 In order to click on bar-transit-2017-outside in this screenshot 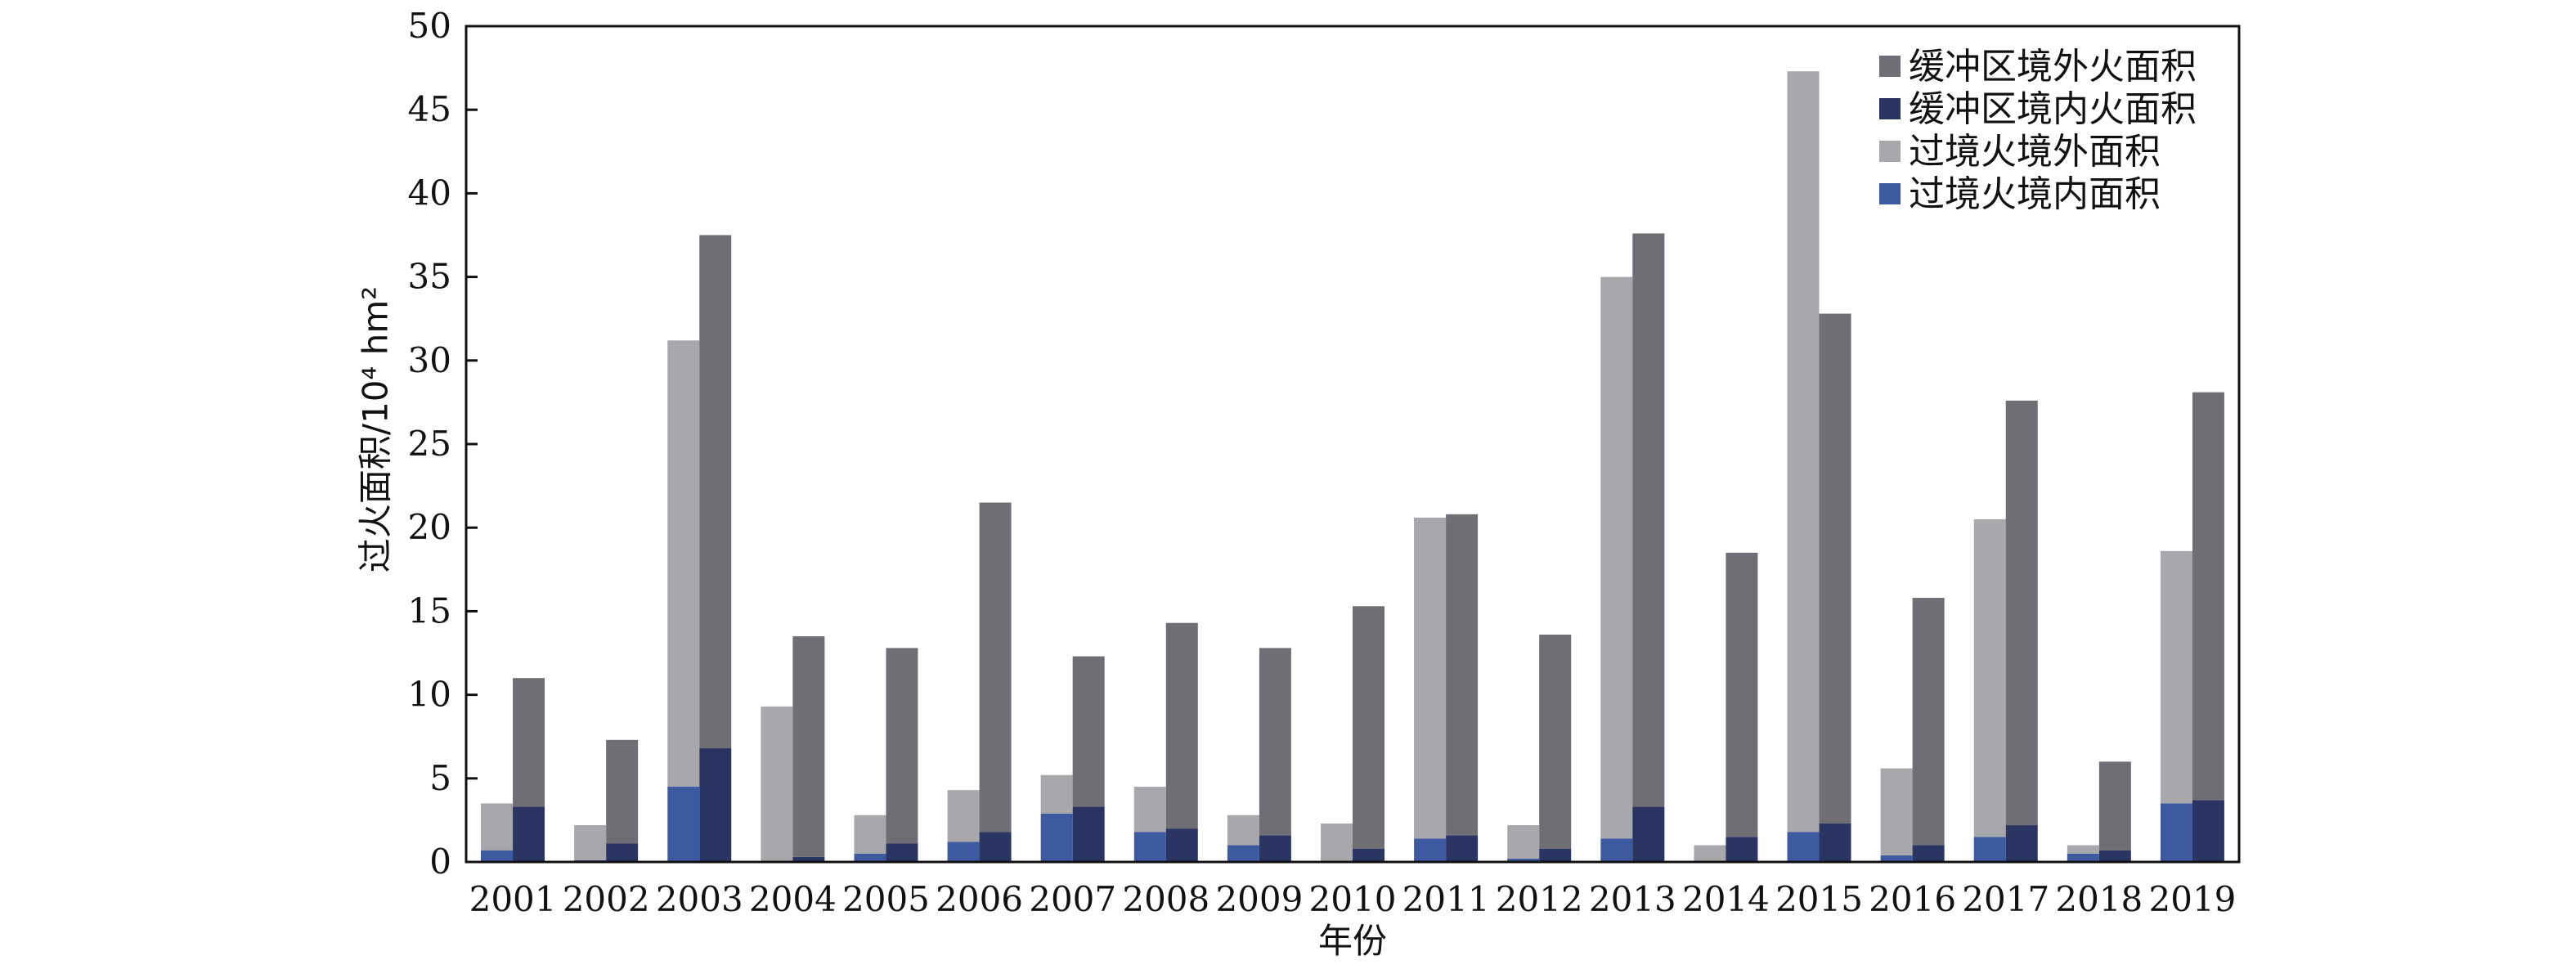, I will do `click(1990, 678)`.